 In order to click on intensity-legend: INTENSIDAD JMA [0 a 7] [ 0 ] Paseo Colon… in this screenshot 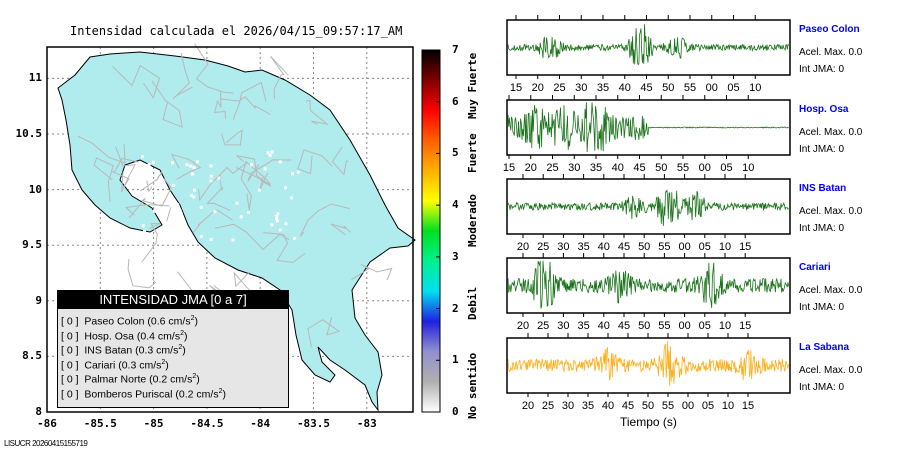, I will do `click(173, 349)`.